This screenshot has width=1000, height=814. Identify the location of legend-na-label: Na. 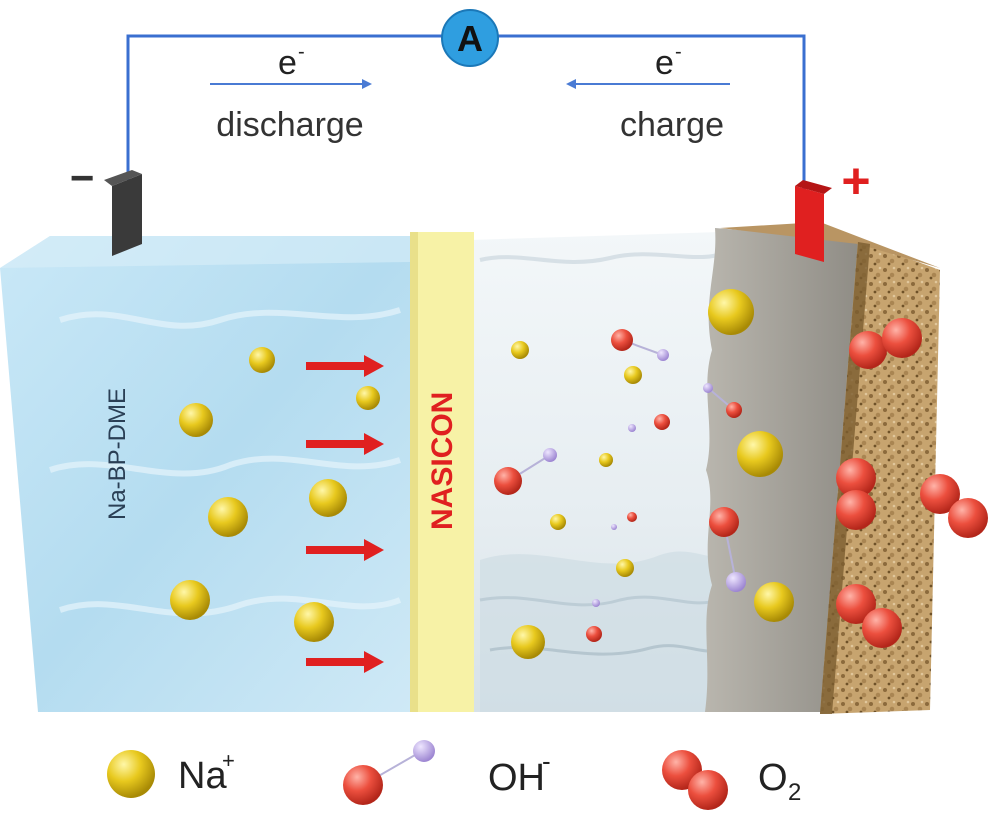
(202, 776).